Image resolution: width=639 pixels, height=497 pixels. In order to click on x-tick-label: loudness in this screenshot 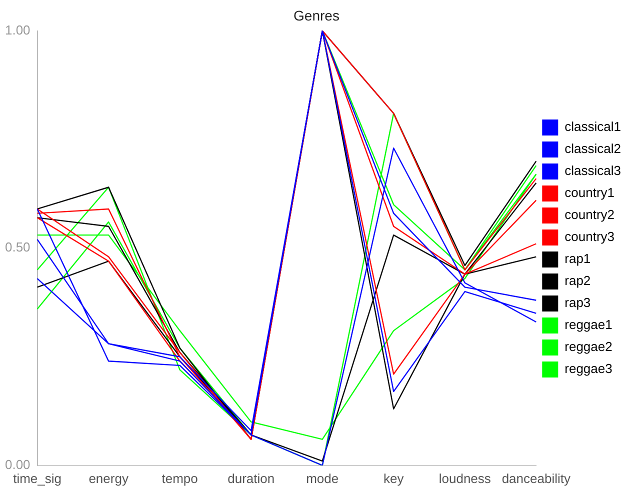, I will do `click(465, 478)`.